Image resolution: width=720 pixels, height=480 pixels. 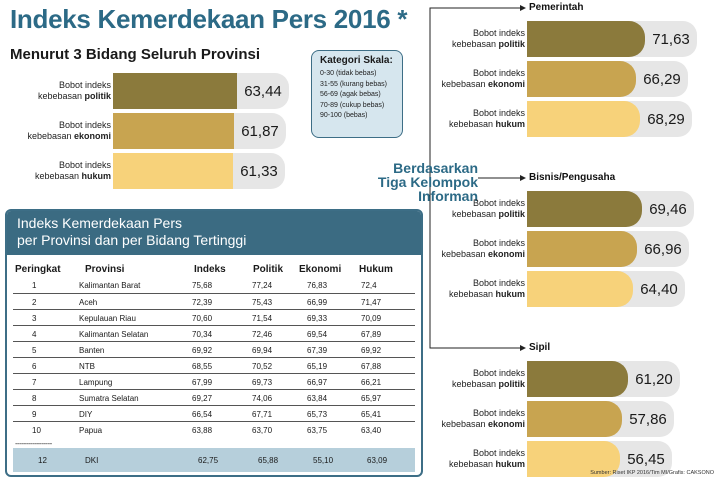 What do you see at coordinates (350, 94) in the screenshot?
I see `kategori-item: 56-69 (agak bebas)` at bounding box center [350, 94].